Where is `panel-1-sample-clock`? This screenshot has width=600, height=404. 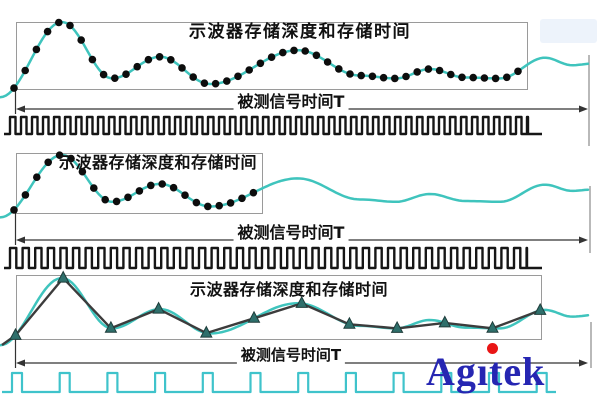 panel-1-sample-clock is located at coordinates (273, 125).